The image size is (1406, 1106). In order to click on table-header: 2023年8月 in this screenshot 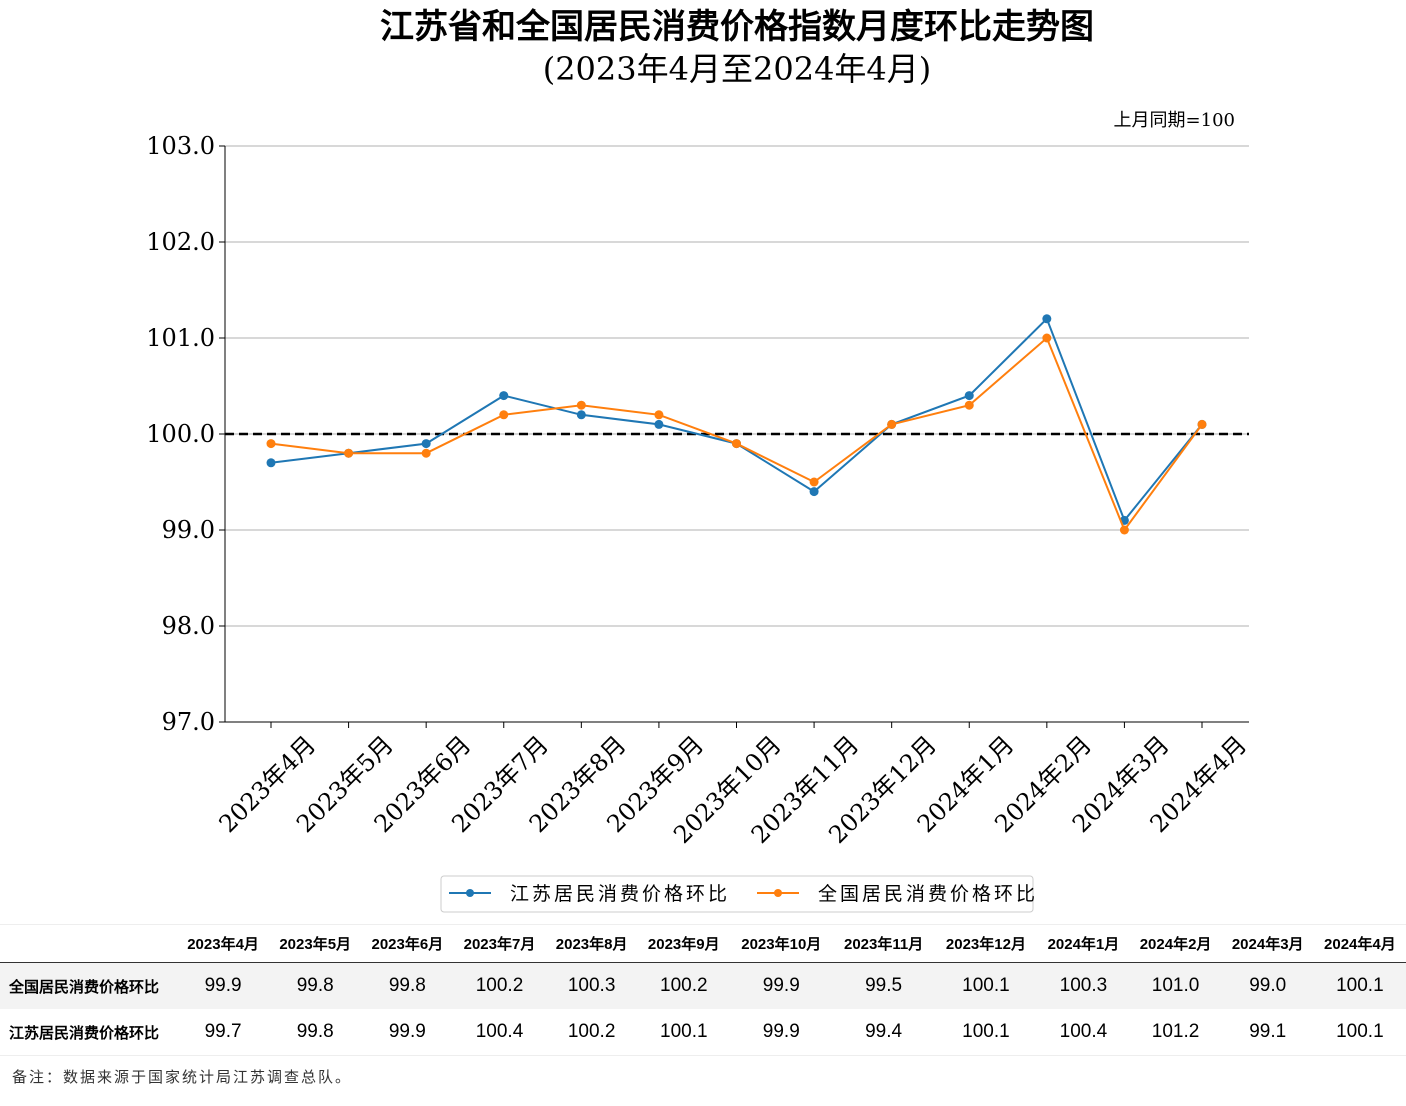, I will do `click(591, 943)`.